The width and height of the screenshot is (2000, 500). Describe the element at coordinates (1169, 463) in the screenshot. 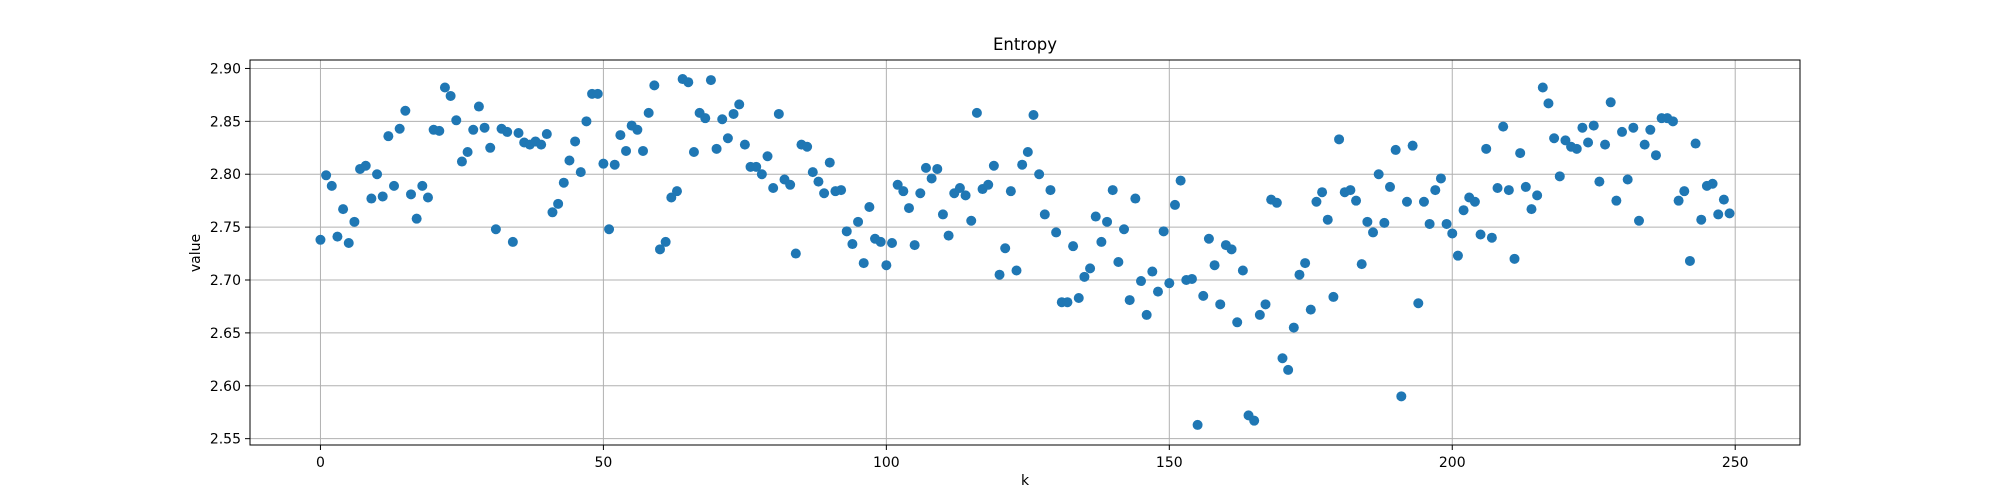

I see `x-tick-label: 150` at that location.